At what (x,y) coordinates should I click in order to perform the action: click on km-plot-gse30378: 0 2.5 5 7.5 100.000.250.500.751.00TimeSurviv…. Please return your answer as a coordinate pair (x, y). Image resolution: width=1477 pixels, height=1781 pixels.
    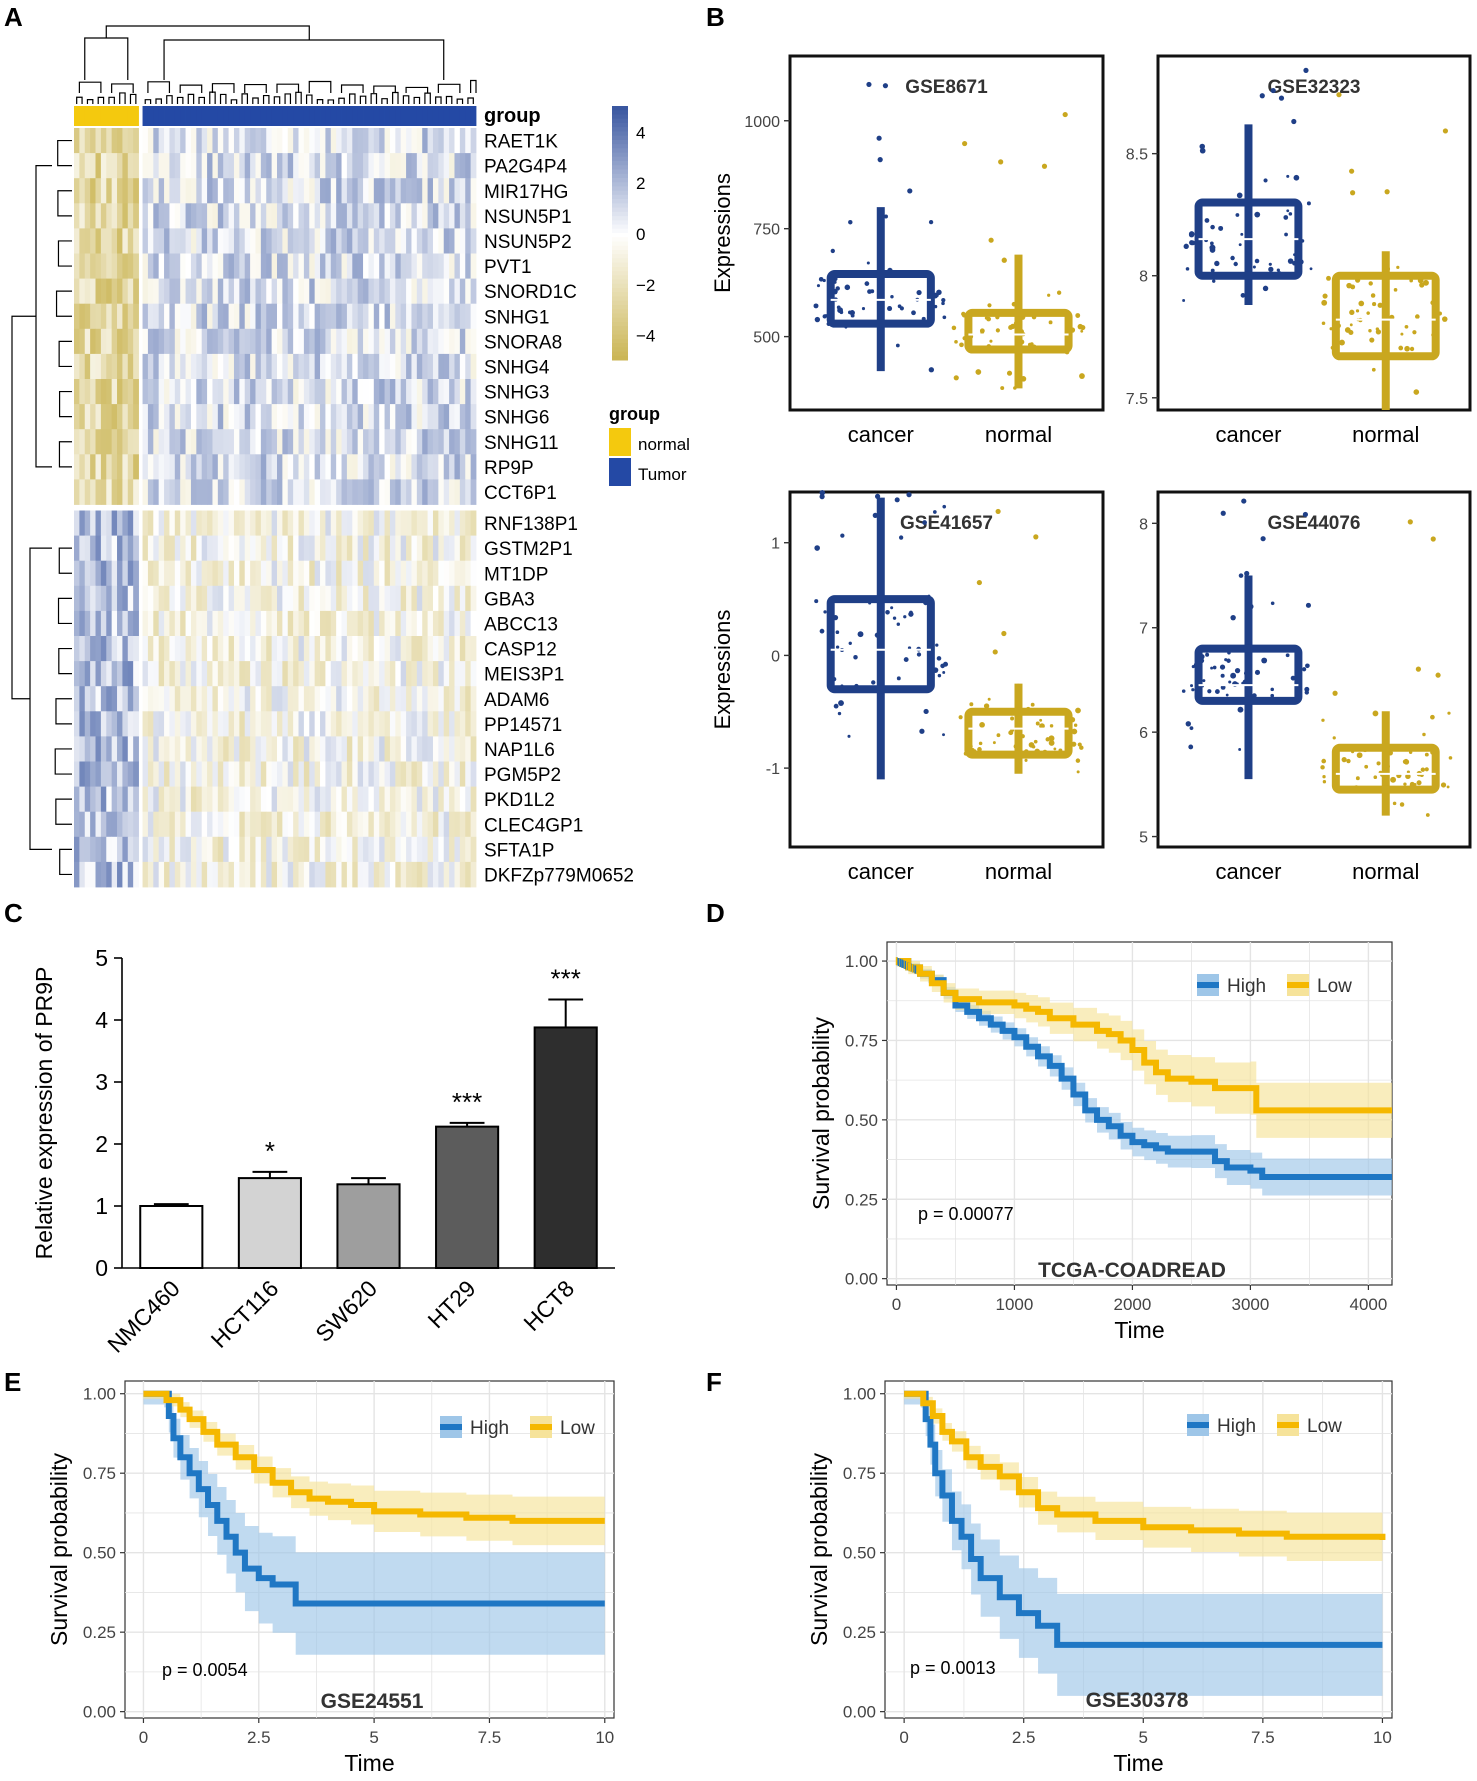
    Looking at the image, I should click on (1099, 1578).